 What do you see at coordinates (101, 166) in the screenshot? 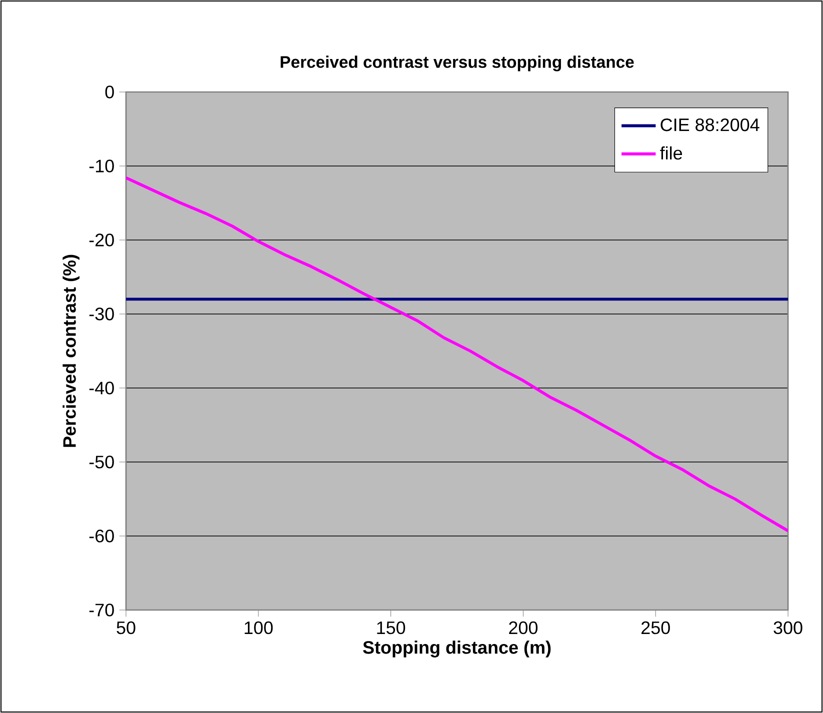
I see `y-tick-label: -10` at bounding box center [101, 166].